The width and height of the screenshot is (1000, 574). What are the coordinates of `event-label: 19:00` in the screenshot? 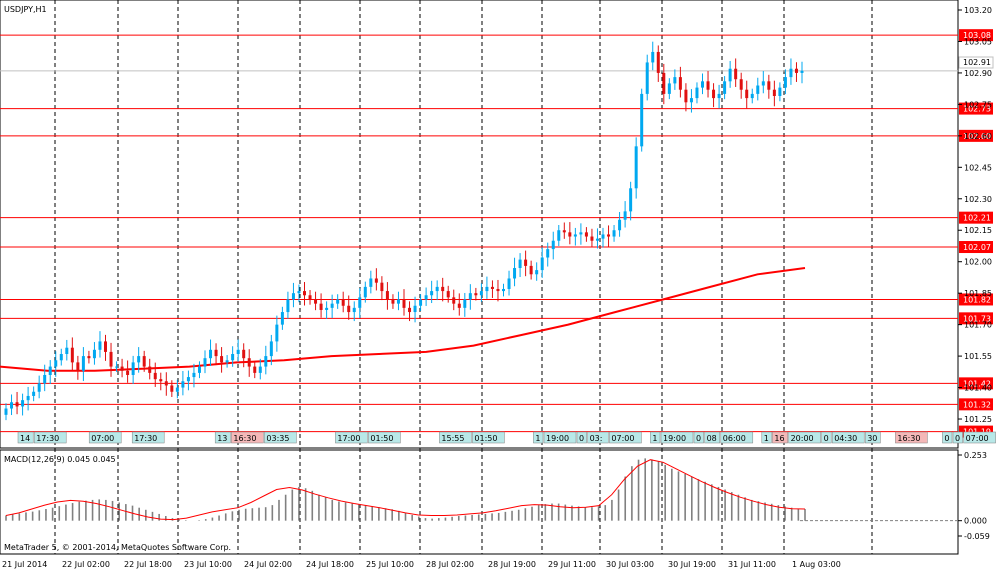 It's located at (557, 438).